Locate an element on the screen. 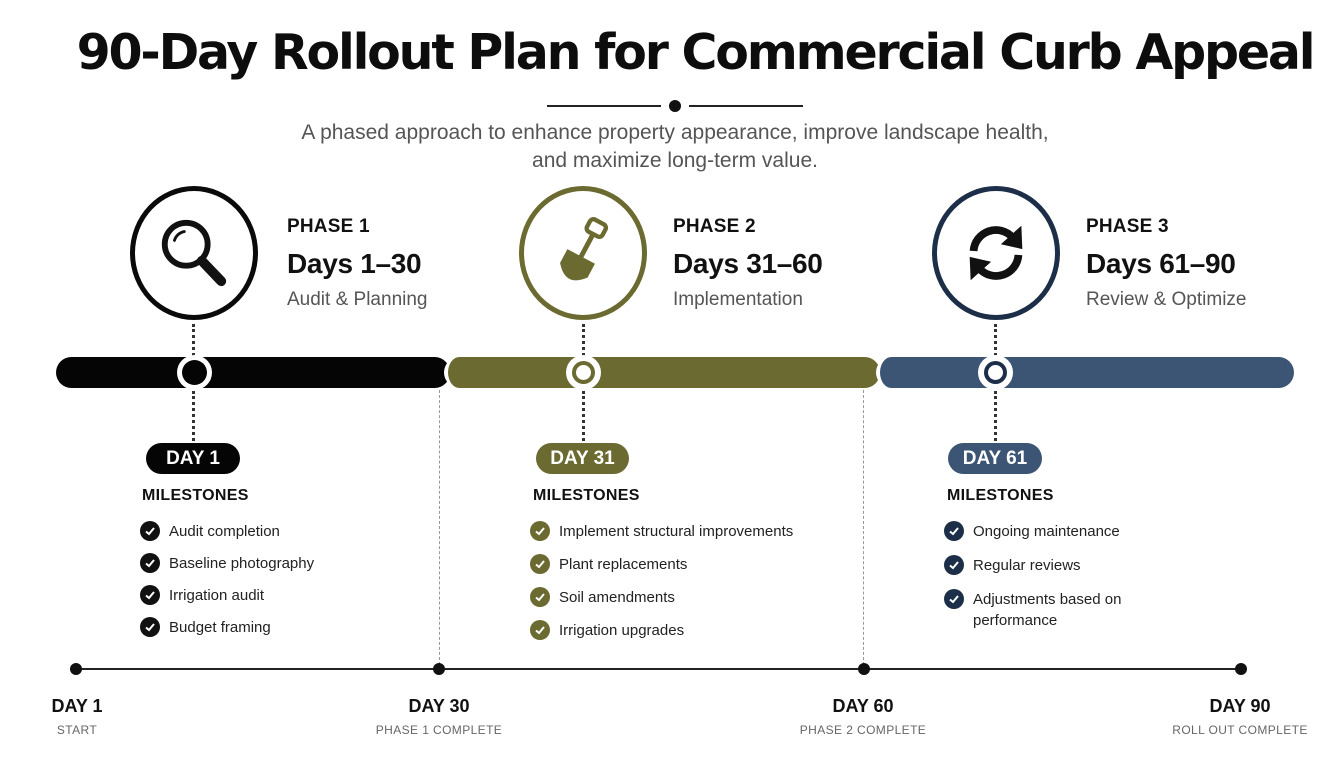  day-60-divider is located at coordinates (863, 527).